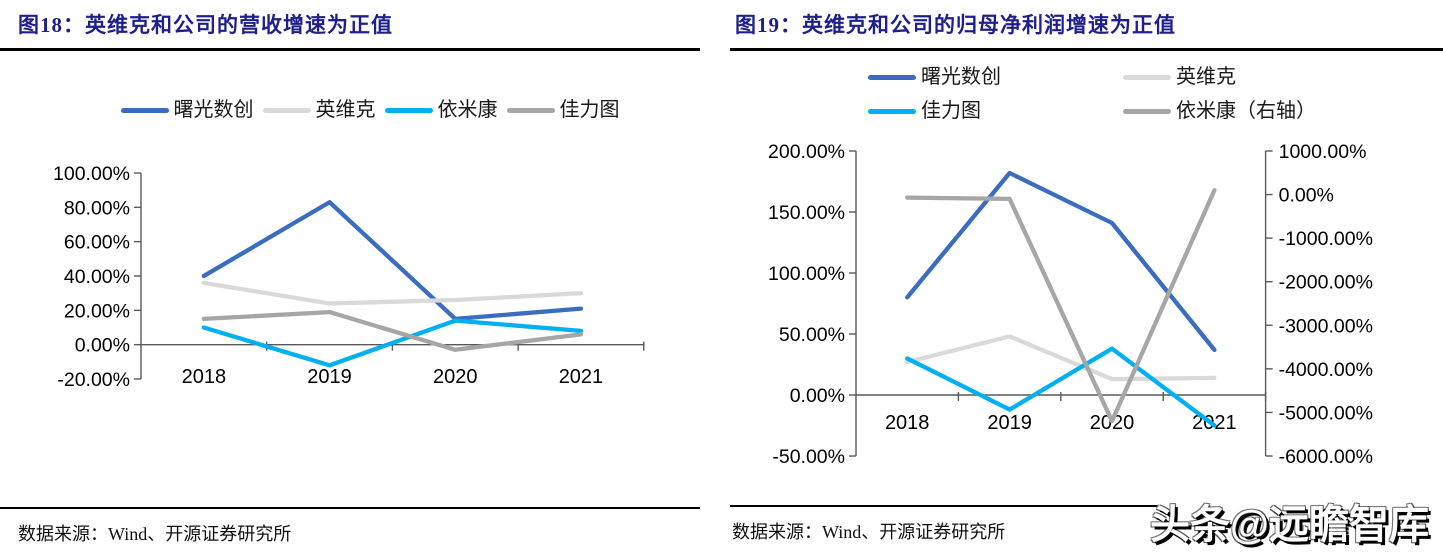 The image size is (1443, 555). Describe the element at coordinates (97, 311) in the screenshot. I see `y-axis-label: 20.00%` at that location.